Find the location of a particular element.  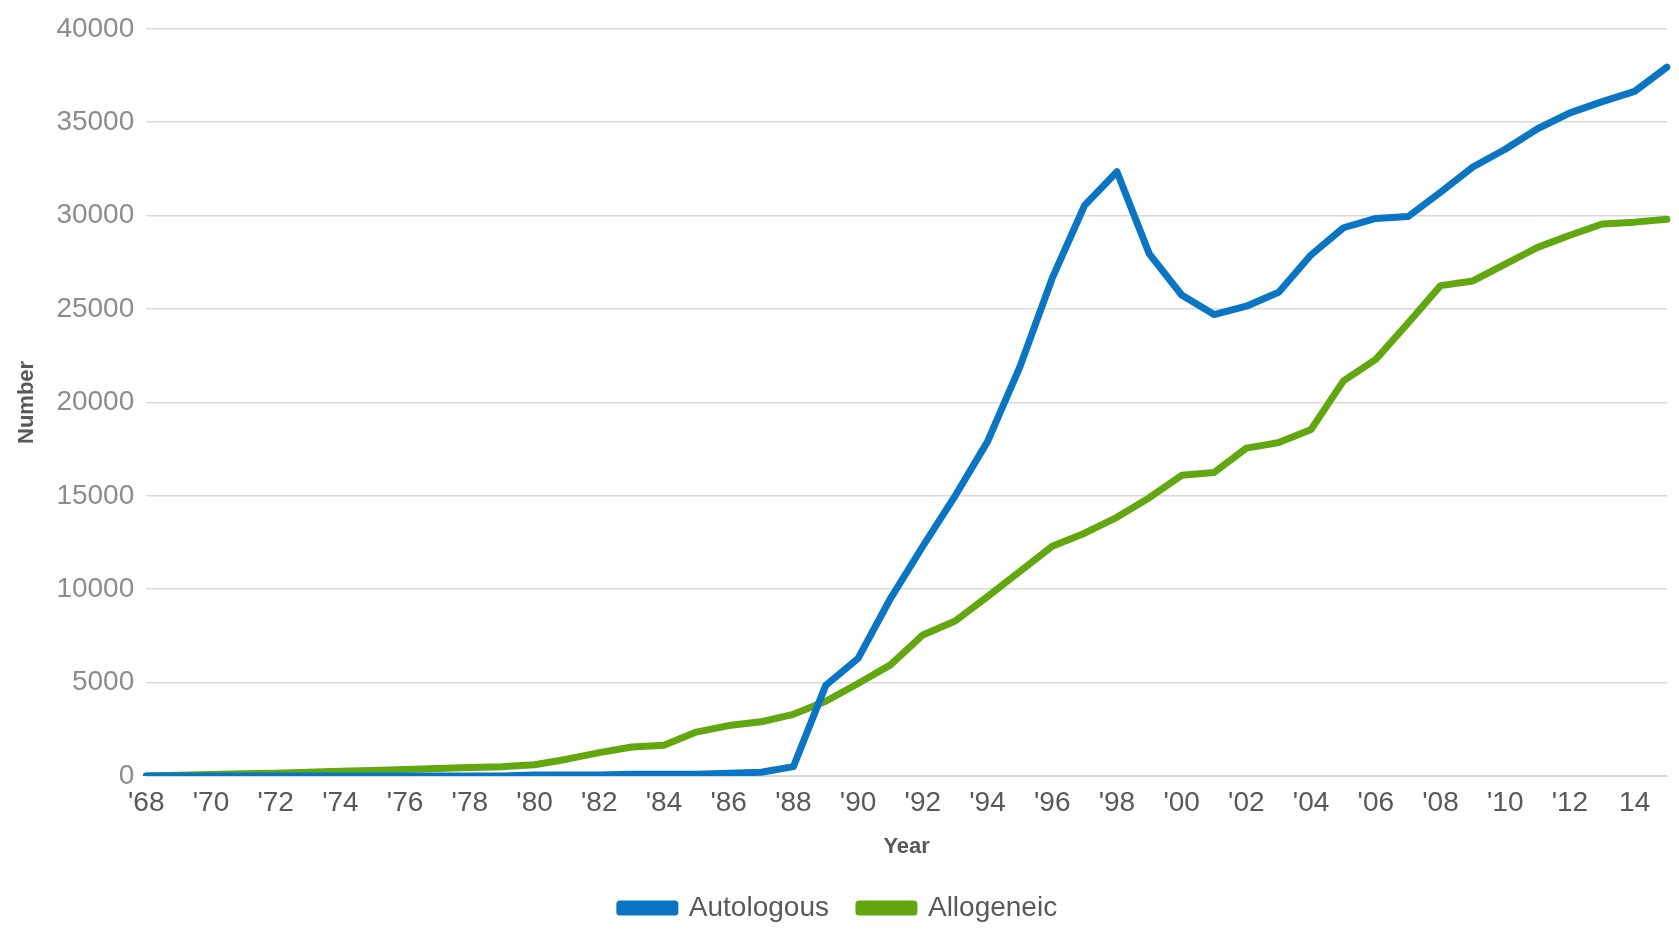

x-tick-label: '74 is located at coordinates (340, 801).